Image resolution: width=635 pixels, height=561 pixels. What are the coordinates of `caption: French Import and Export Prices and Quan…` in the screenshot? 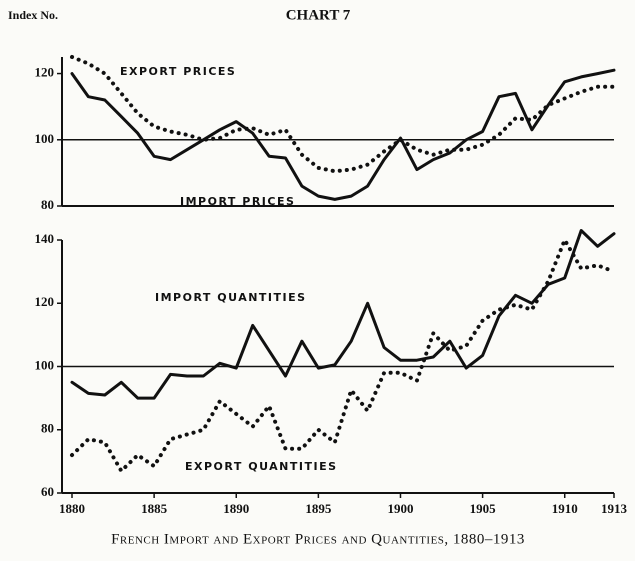 It's located at (318, 539).